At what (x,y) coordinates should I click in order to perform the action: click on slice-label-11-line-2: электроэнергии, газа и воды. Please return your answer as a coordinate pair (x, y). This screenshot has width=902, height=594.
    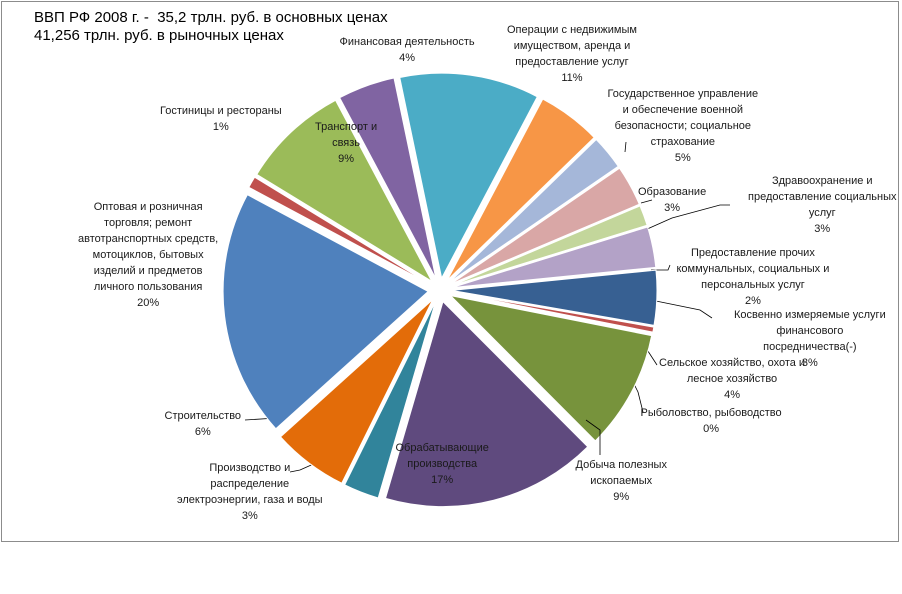
    Looking at the image, I should click on (250, 500).